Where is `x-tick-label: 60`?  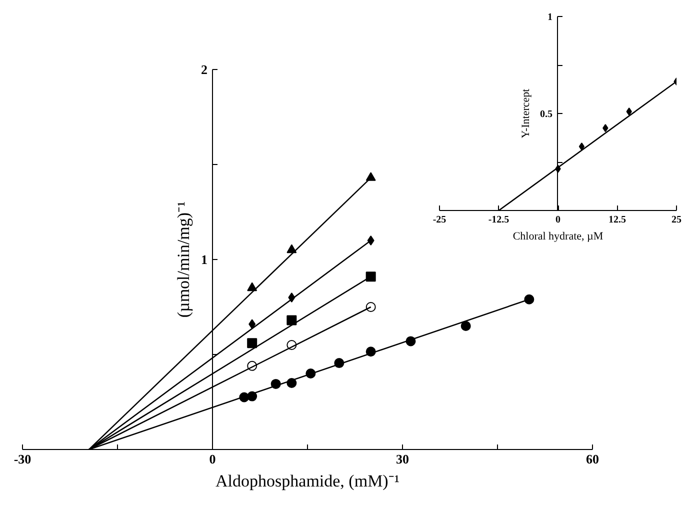
x-tick-label: 60 is located at coordinates (592, 459).